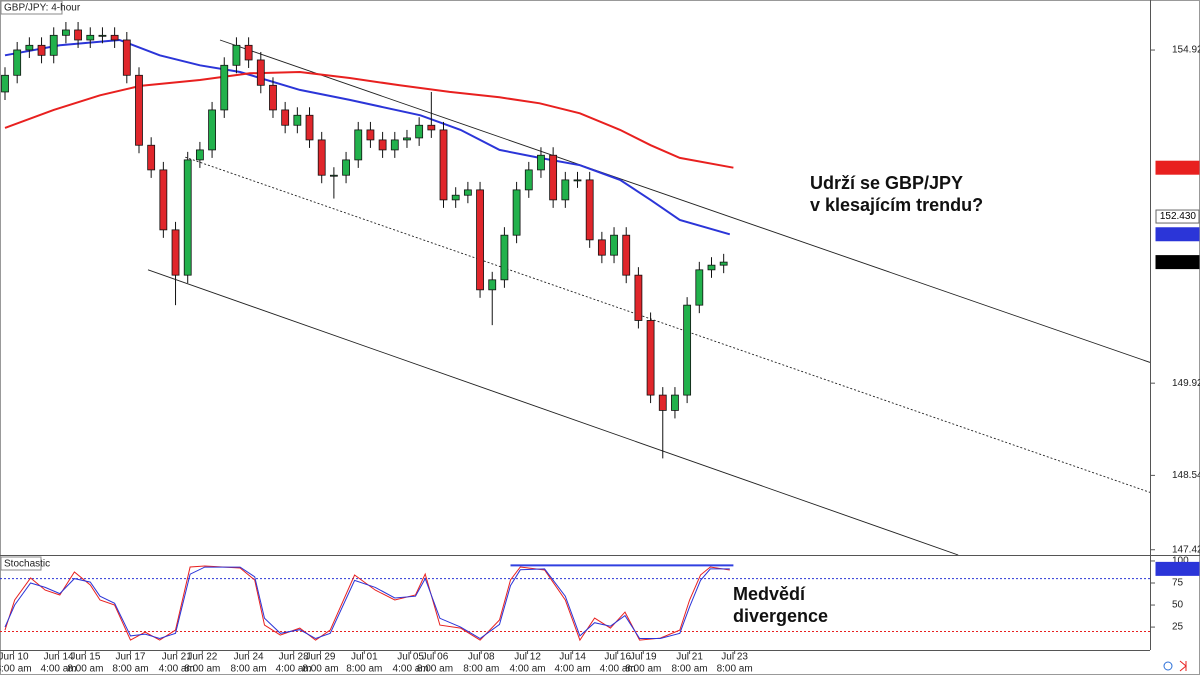  Describe the element at coordinates (780, 616) in the screenshot. I see `annotation: divergence` at that location.